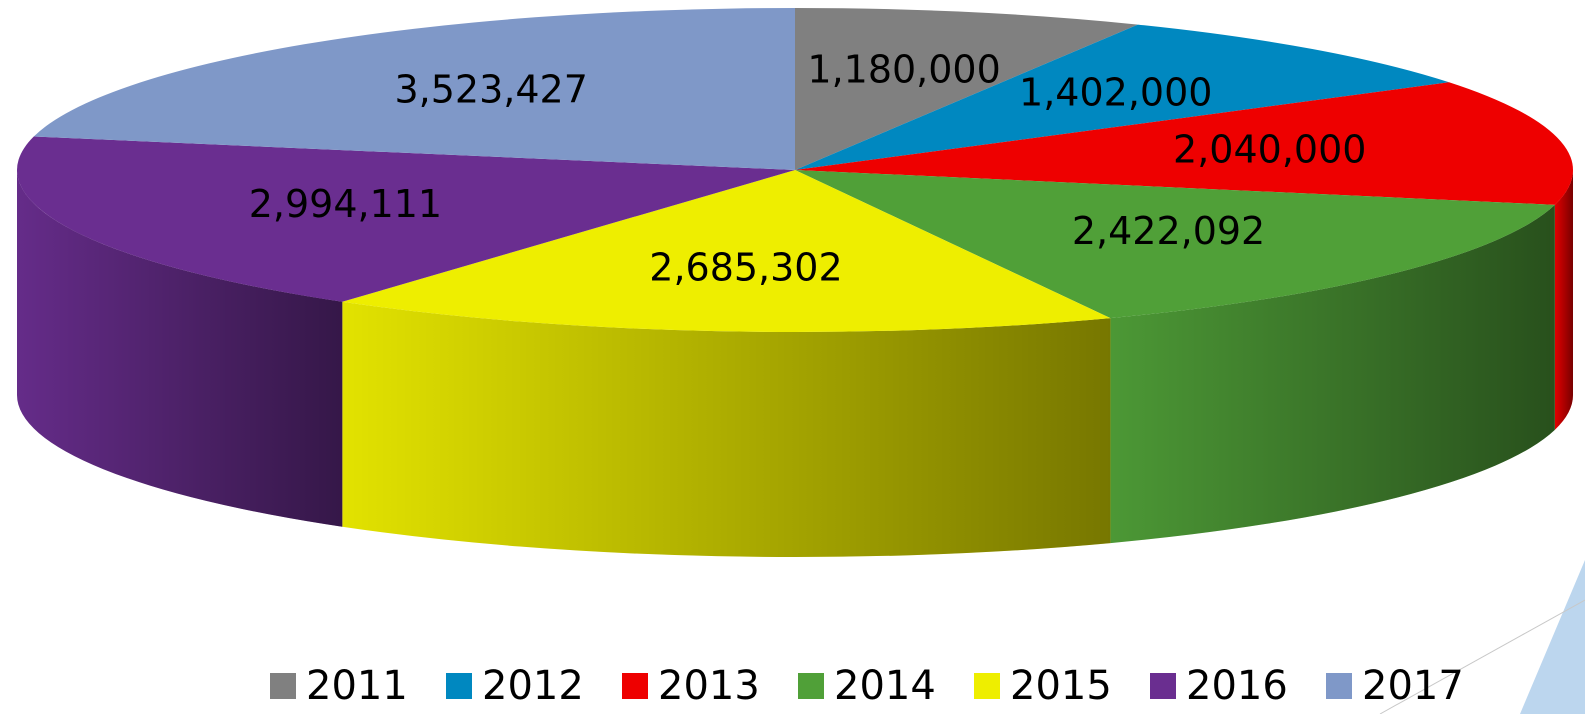  I want to click on legend-label: 2017, so click(1413, 686).